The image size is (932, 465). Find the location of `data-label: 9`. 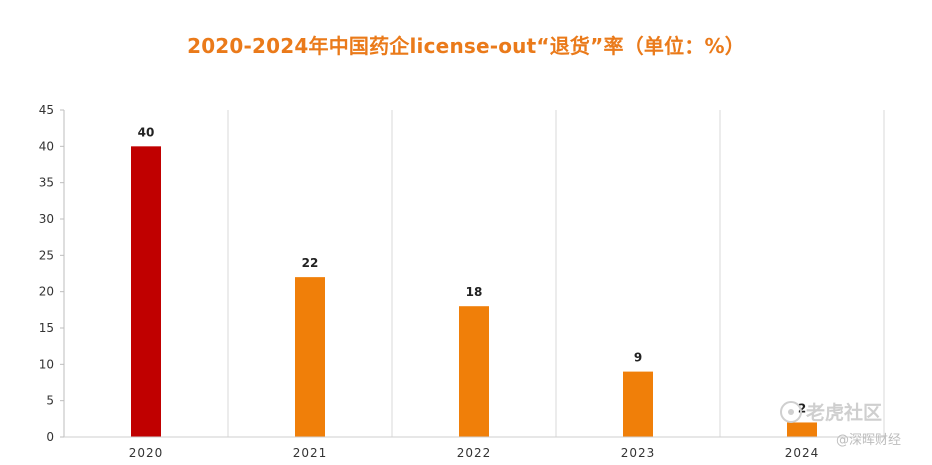

data-label: 9 is located at coordinates (638, 358).